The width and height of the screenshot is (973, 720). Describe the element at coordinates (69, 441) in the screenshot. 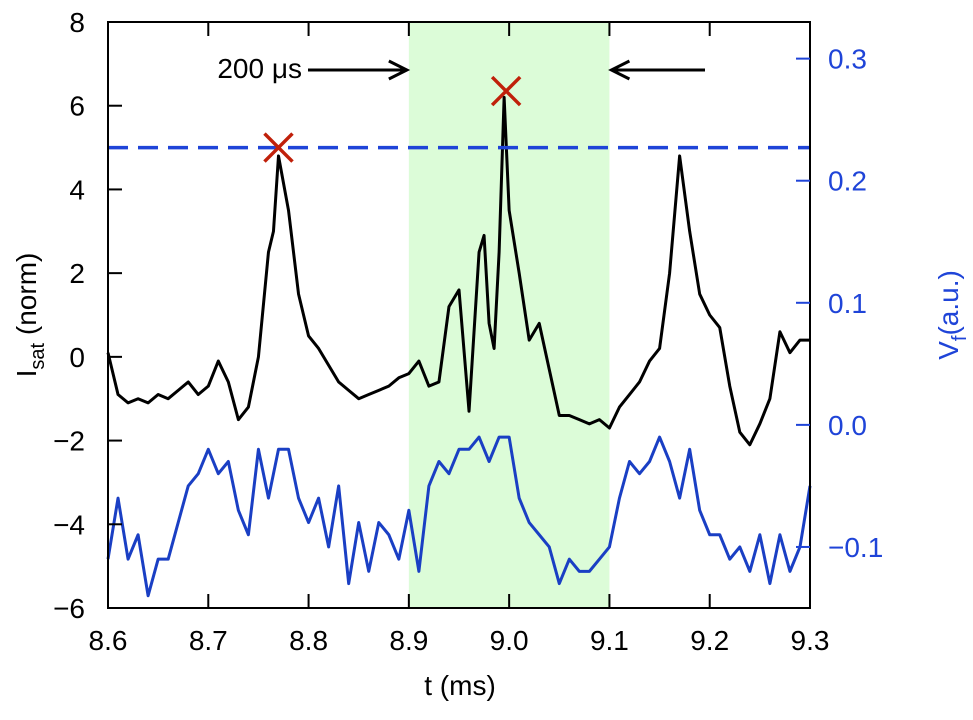

I see `y-tick-label: −2` at that location.